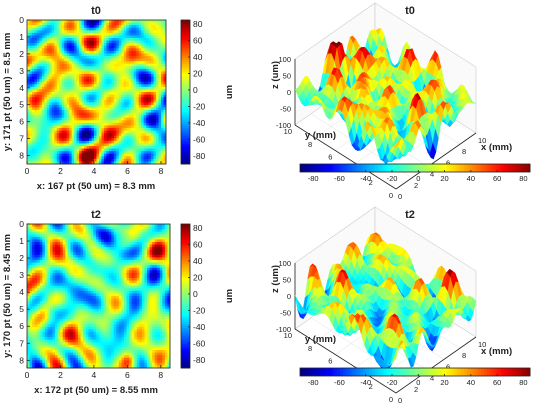 The height and width of the screenshot is (405, 550). I want to click on colorbar-tick-label: 80, so click(198, 24).